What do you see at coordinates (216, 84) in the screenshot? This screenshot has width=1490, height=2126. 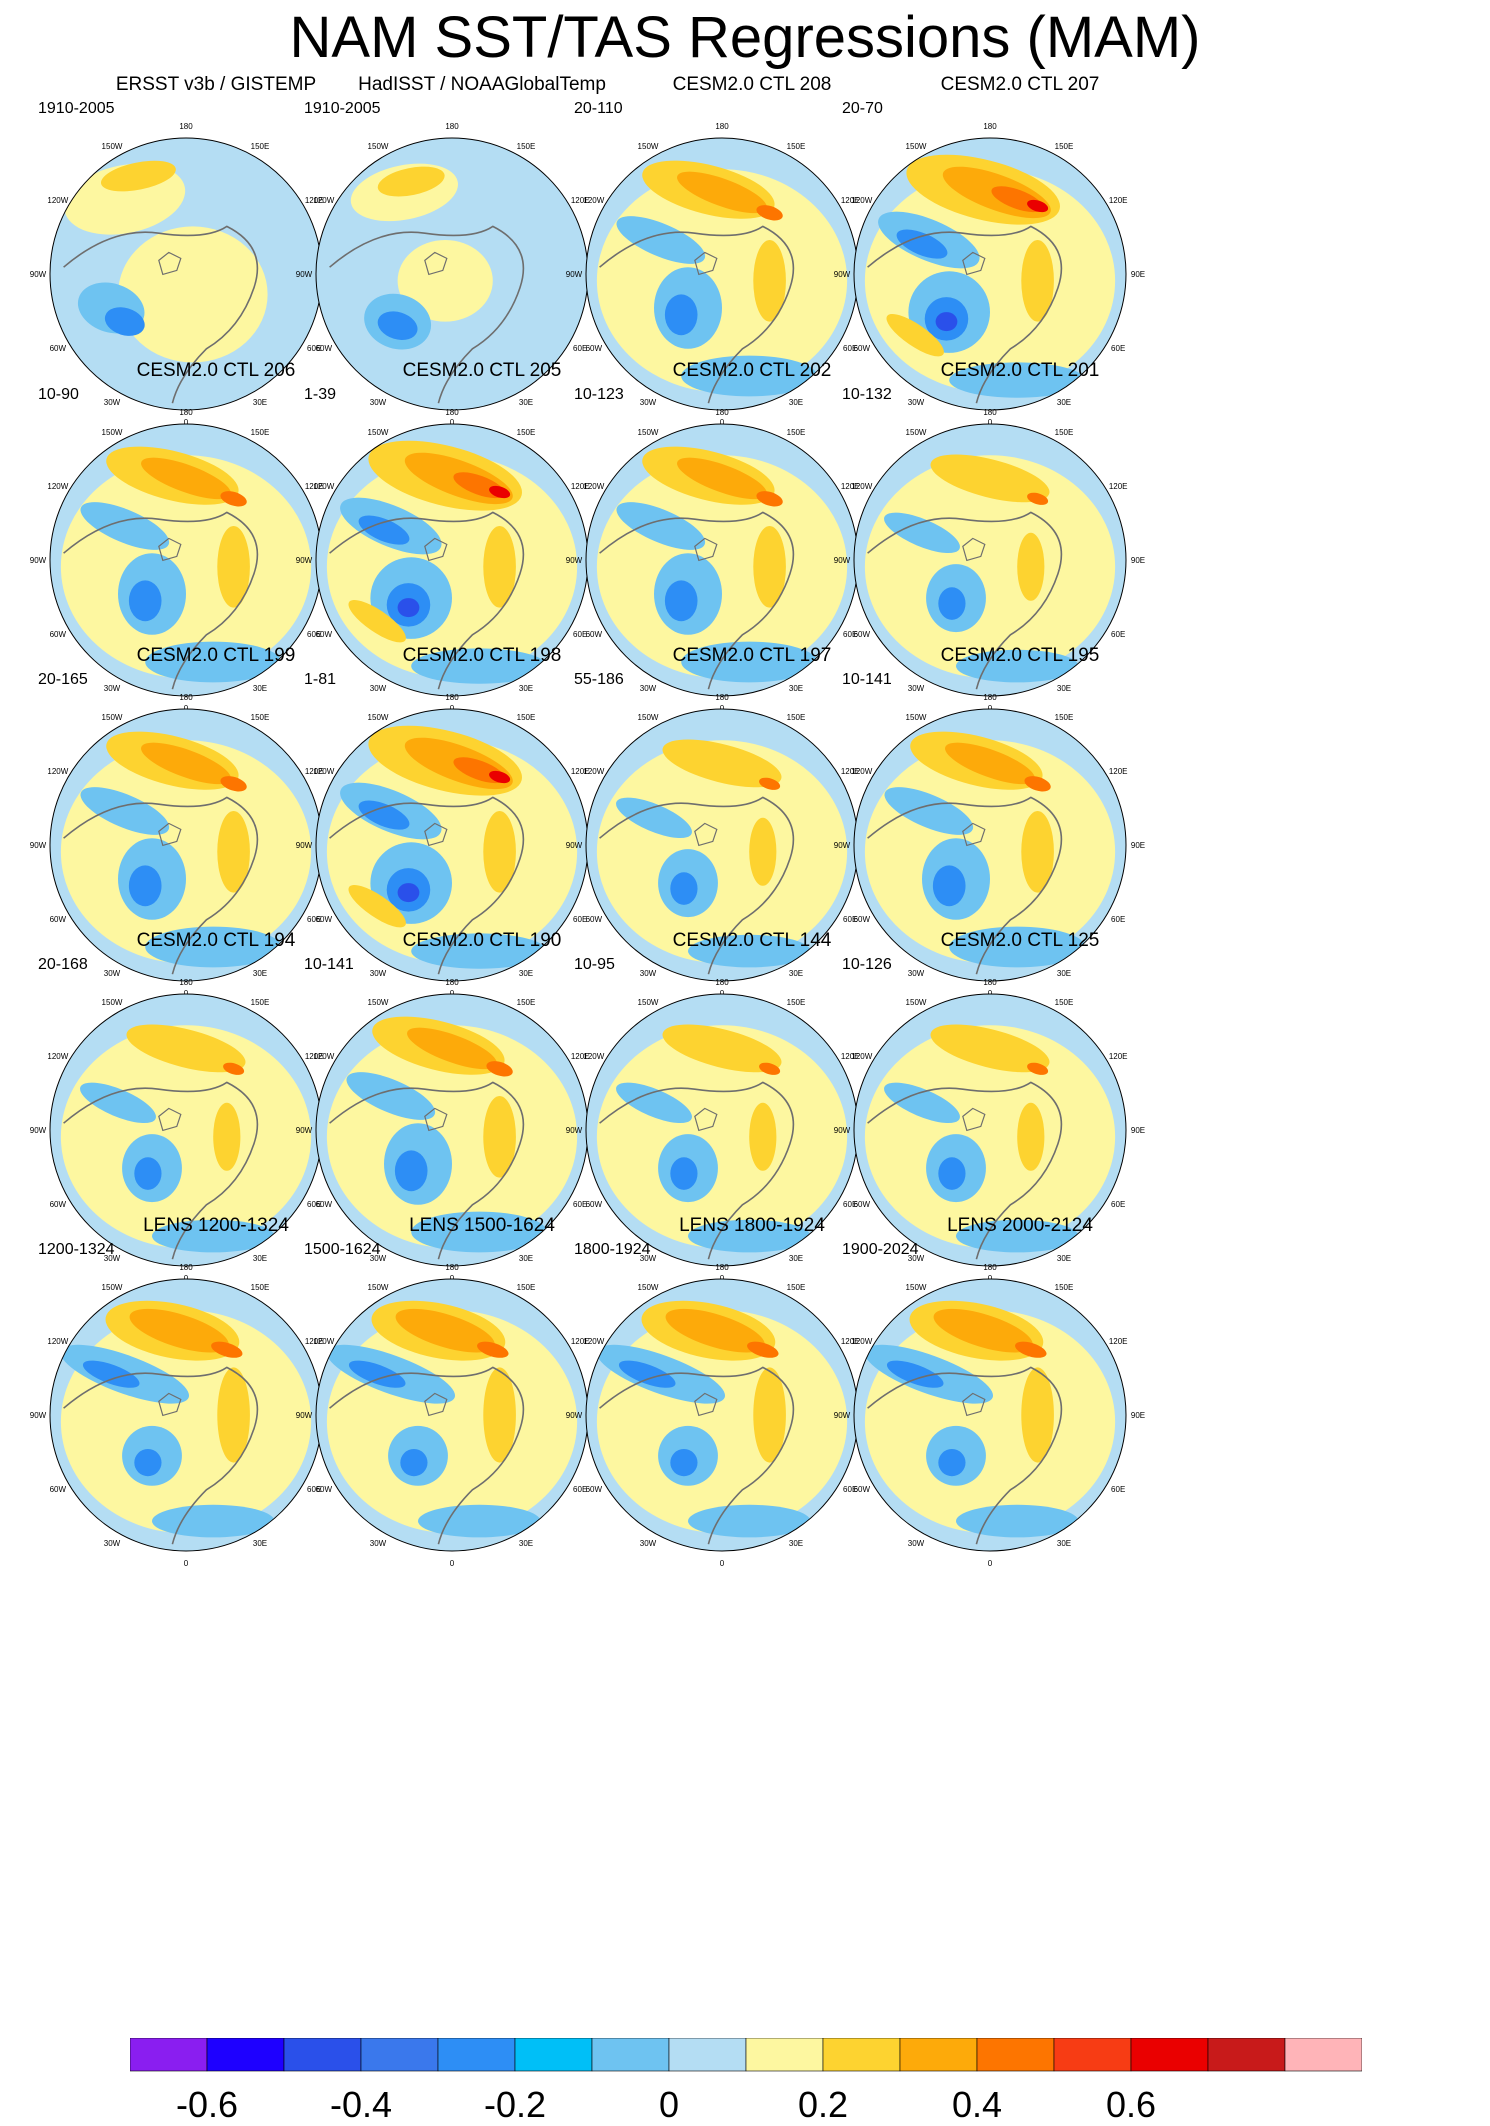 I see `panel-title: ERSST v3b / GISTEMP` at bounding box center [216, 84].